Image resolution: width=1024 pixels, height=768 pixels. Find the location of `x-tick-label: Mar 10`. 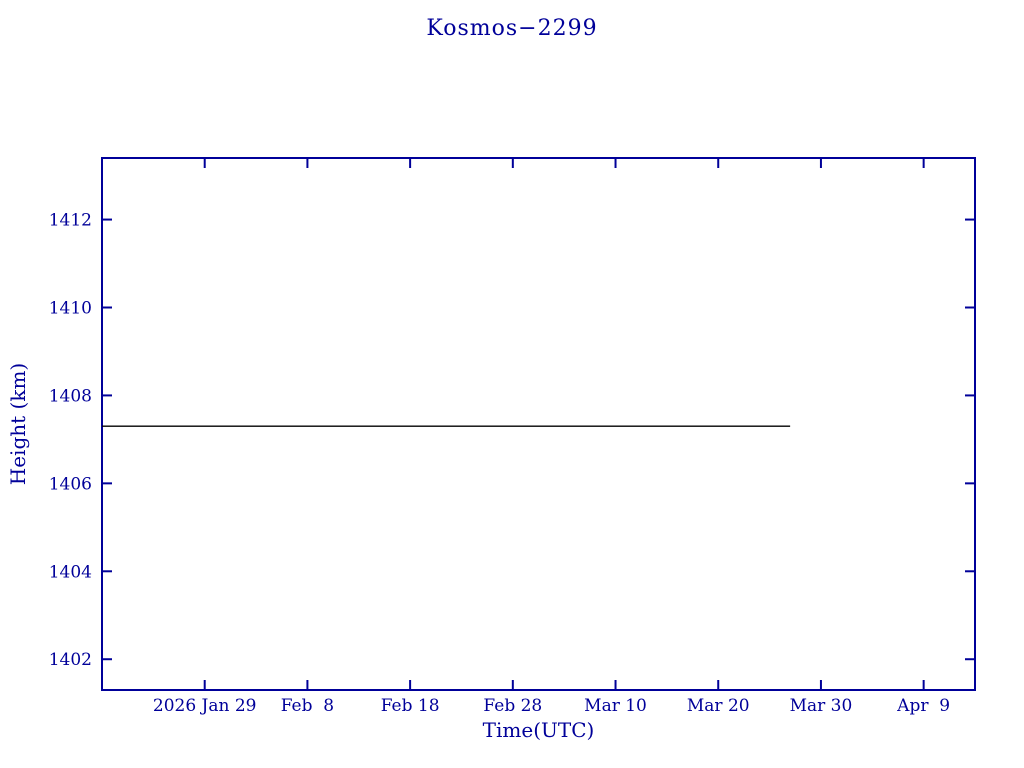

x-tick-label: Mar 10 is located at coordinates (615, 706).